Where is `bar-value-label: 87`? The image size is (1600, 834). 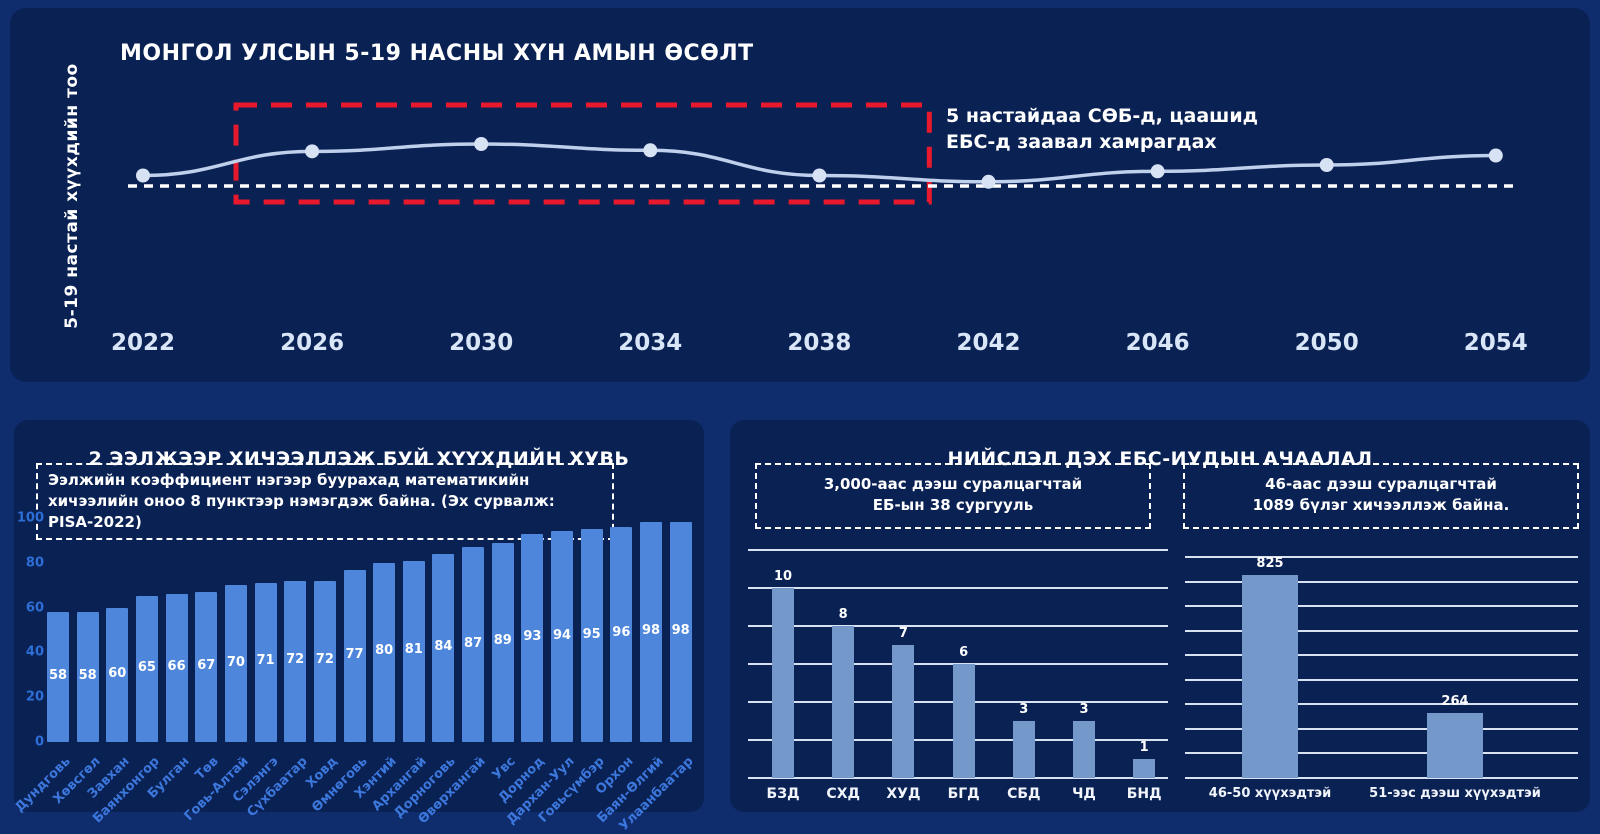
bar-value-label: 87 is located at coordinates (473, 643).